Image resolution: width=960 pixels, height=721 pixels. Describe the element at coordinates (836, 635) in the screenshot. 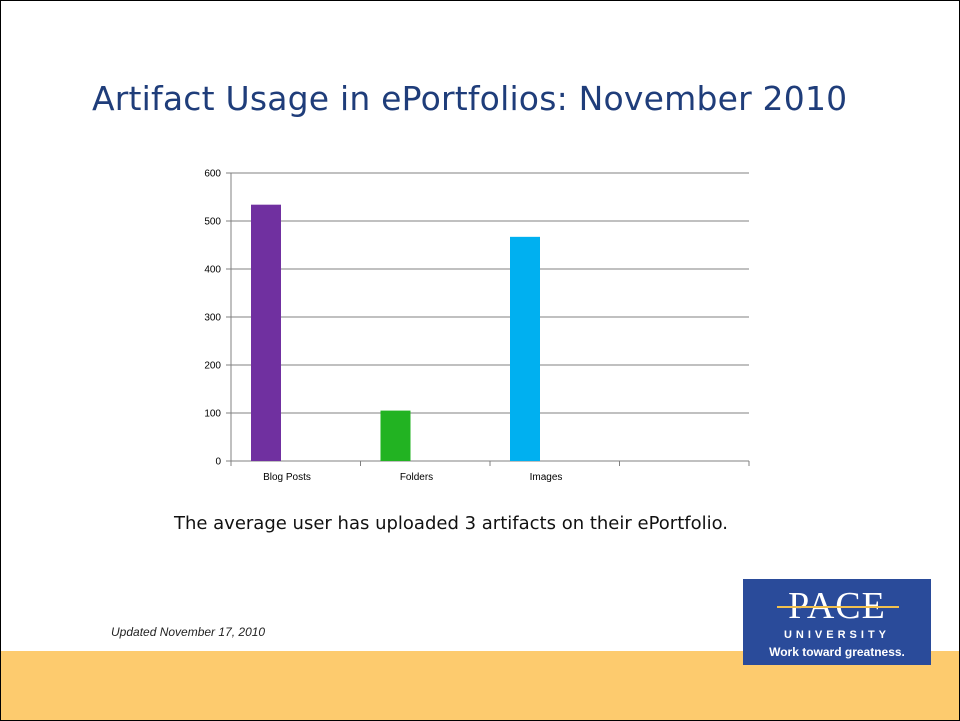

I see `logo-subtitle: UNIVERSITY` at that location.